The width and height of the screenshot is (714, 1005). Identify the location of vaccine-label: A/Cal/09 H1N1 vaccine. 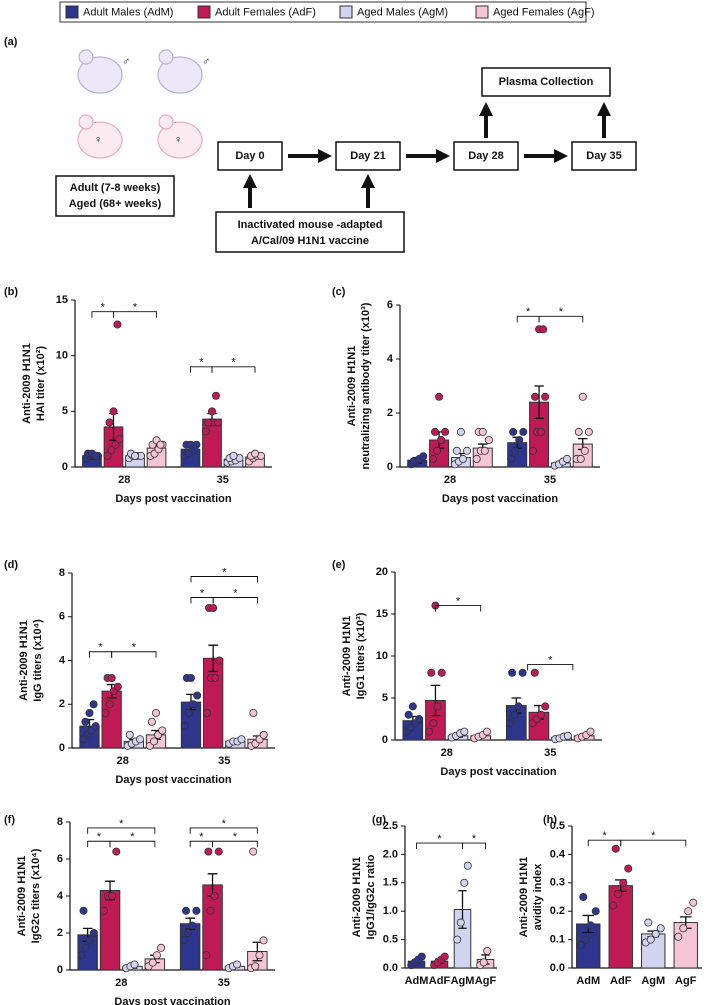
(310, 241).